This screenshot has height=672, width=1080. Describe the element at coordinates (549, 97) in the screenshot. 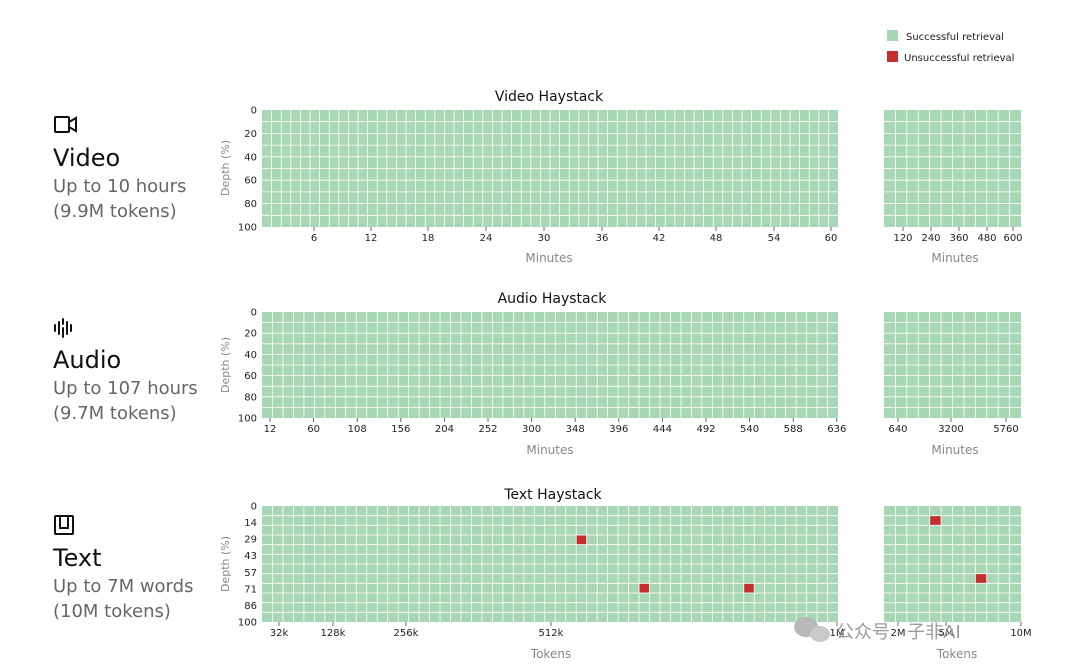

I see `chart-title-video: Video Haystack` at that location.